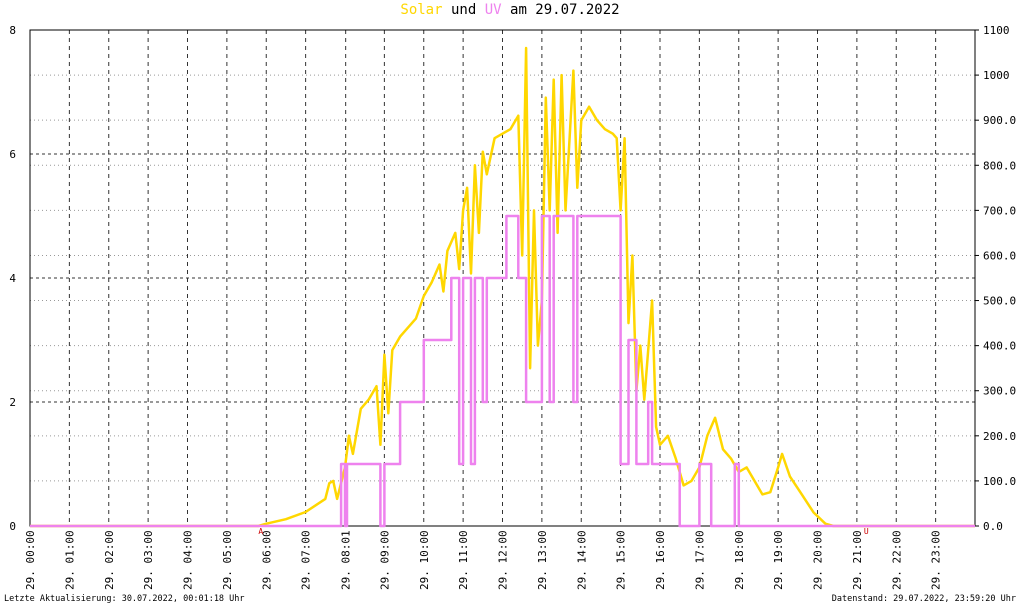 This screenshot has height=606, width=1020. What do you see at coordinates (924, 599) in the screenshot?
I see `footer-right: Datenstand: 29.07.2022, 23:59:20 Uhr` at bounding box center [924, 599].